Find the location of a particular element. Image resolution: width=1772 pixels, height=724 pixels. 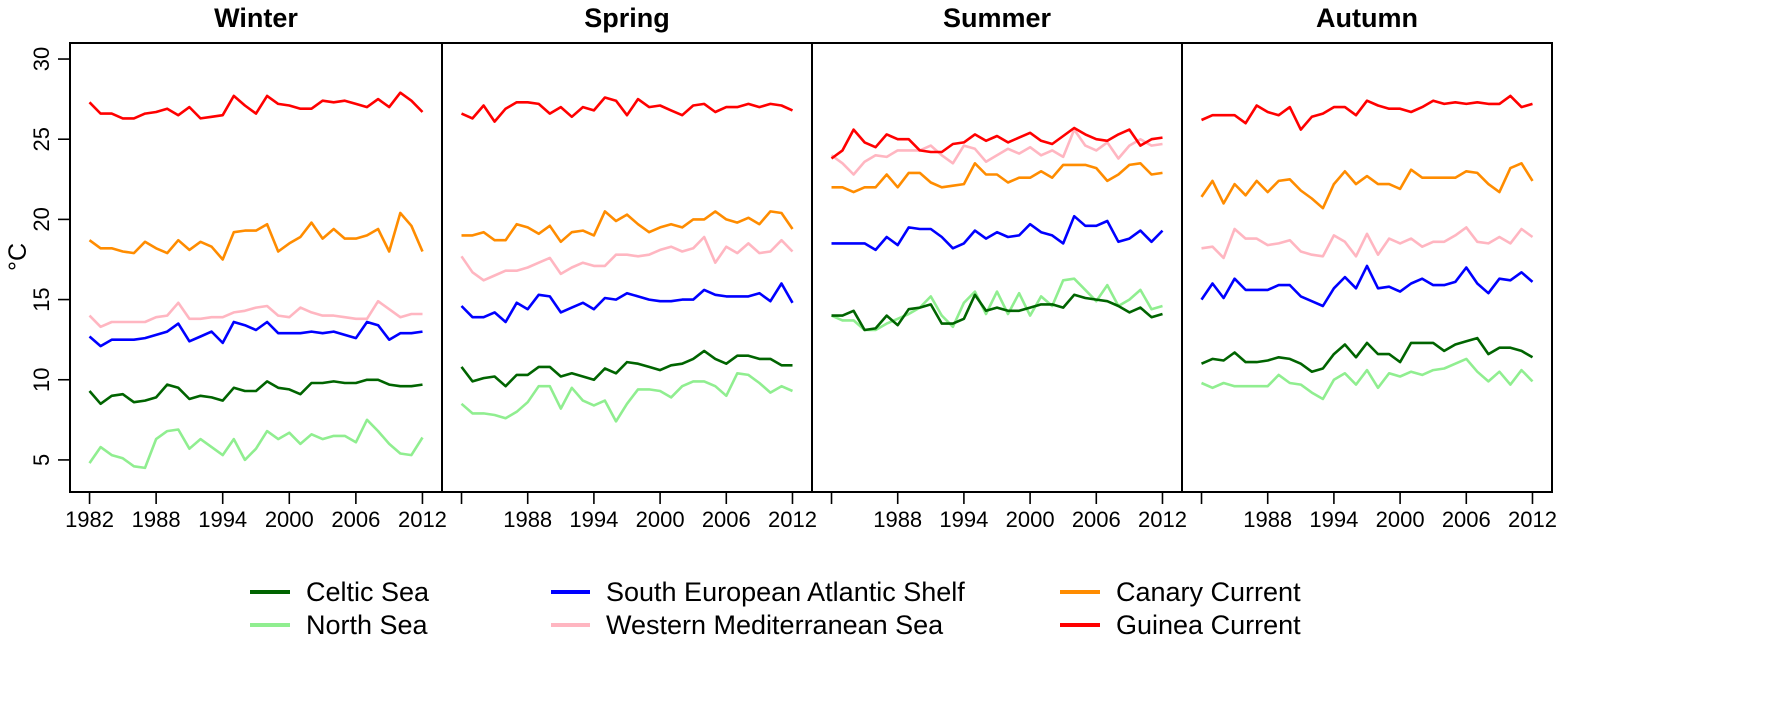

legend-label: Western Mediterranean Sea is located at coordinates (775, 625).